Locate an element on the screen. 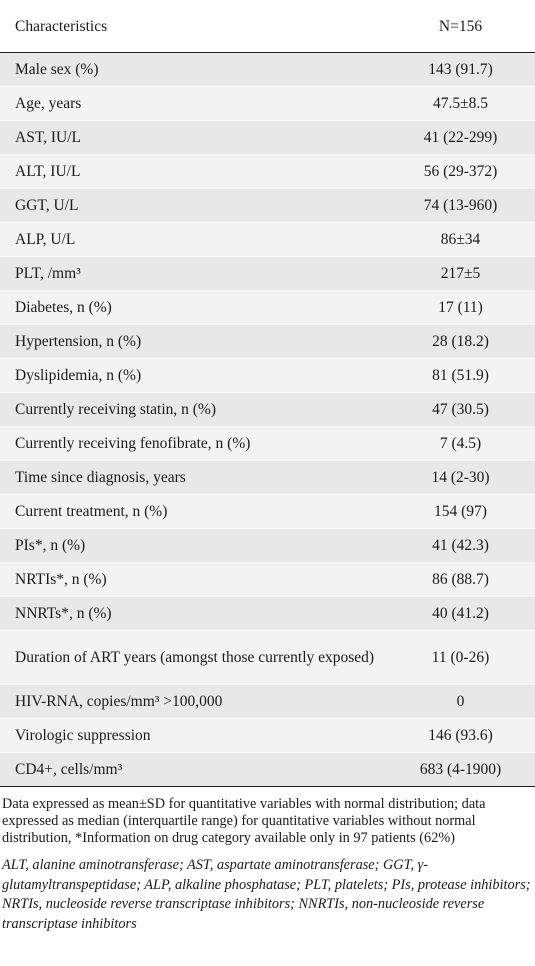  table-row: Male sex (%) 143 (91.7) is located at coordinates (267, 69).